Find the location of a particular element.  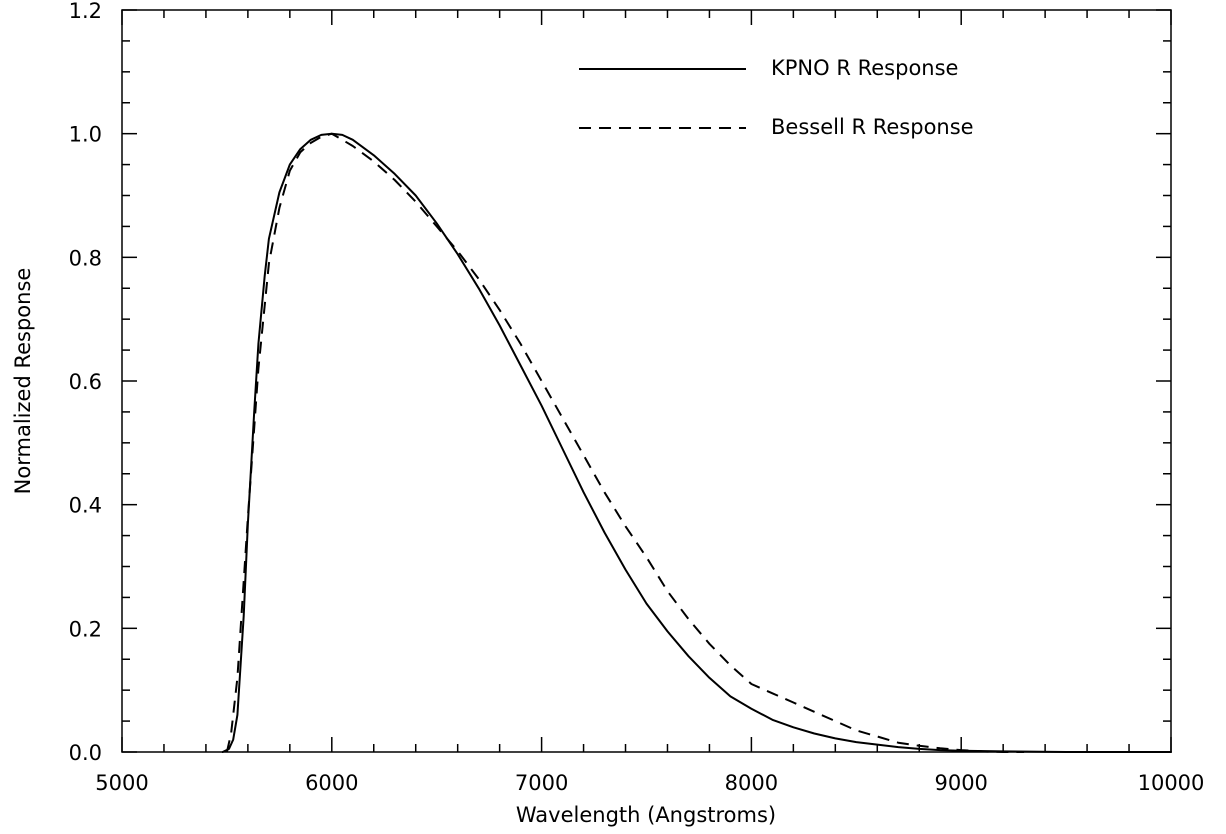

y-tick-label: 0.2 is located at coordinates (85, 629).